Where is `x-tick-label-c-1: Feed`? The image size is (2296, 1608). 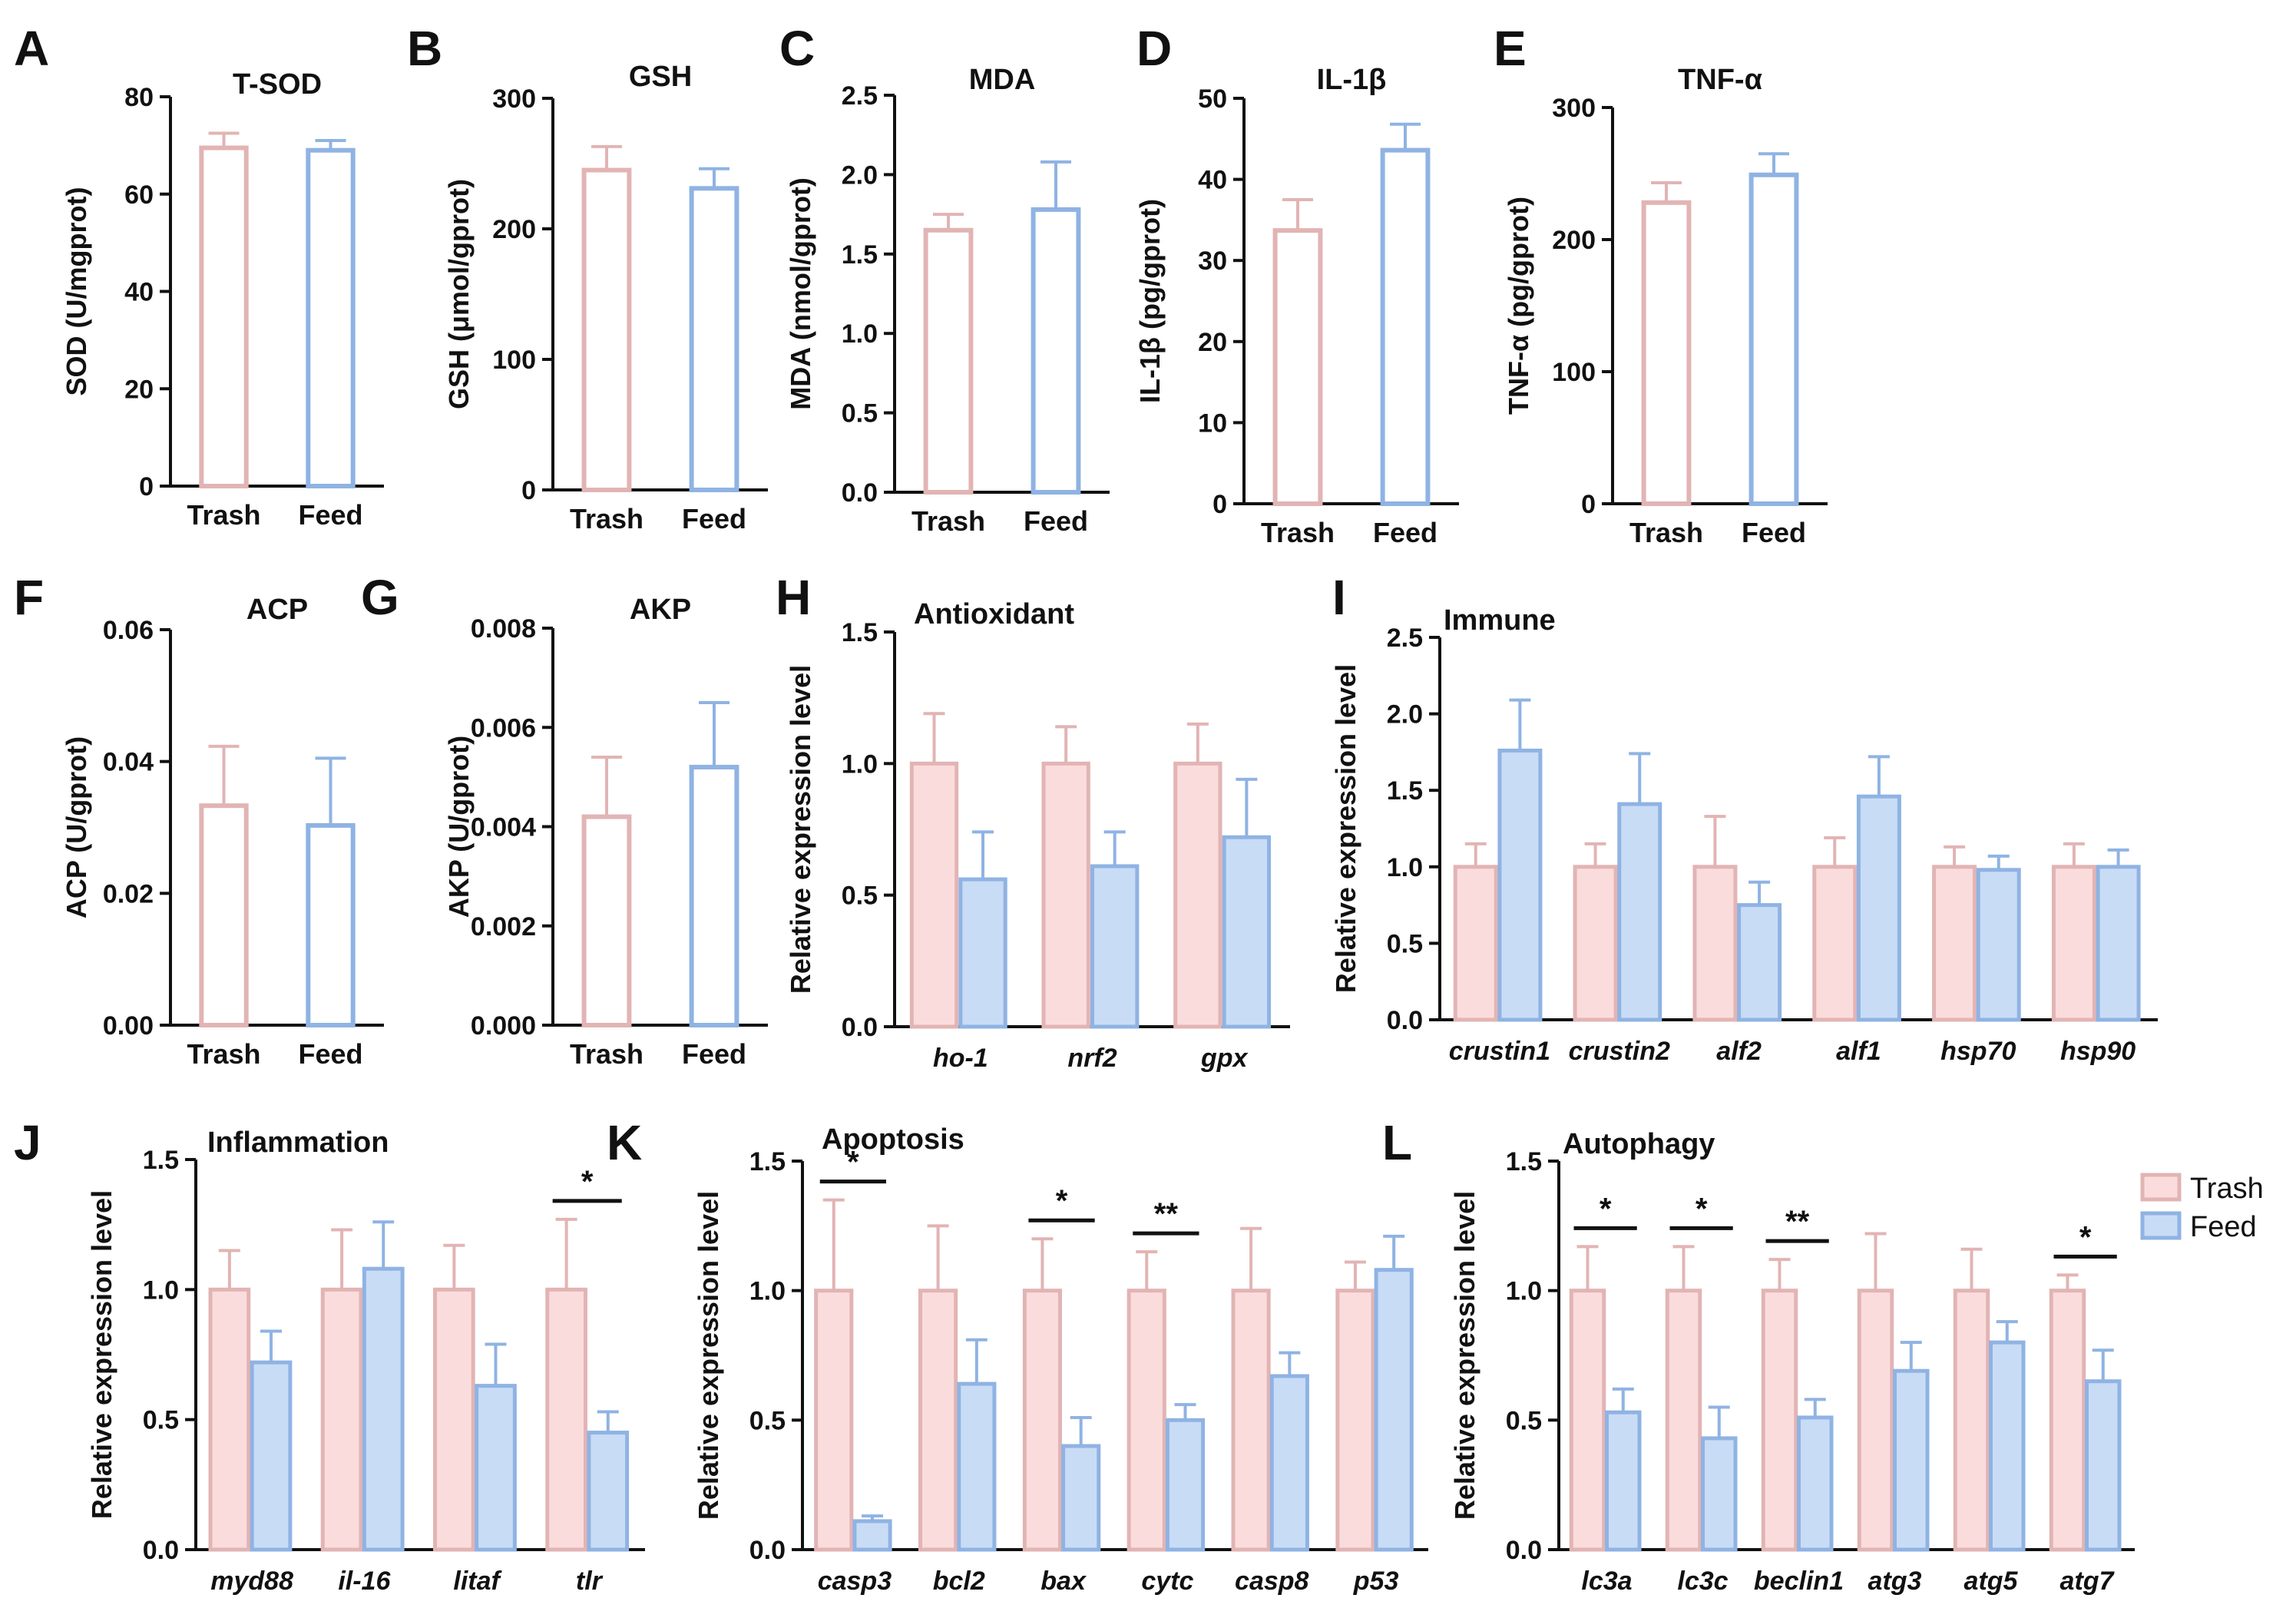
x-tick-label-c-1: Feed is located at coordinates (1056, 521).